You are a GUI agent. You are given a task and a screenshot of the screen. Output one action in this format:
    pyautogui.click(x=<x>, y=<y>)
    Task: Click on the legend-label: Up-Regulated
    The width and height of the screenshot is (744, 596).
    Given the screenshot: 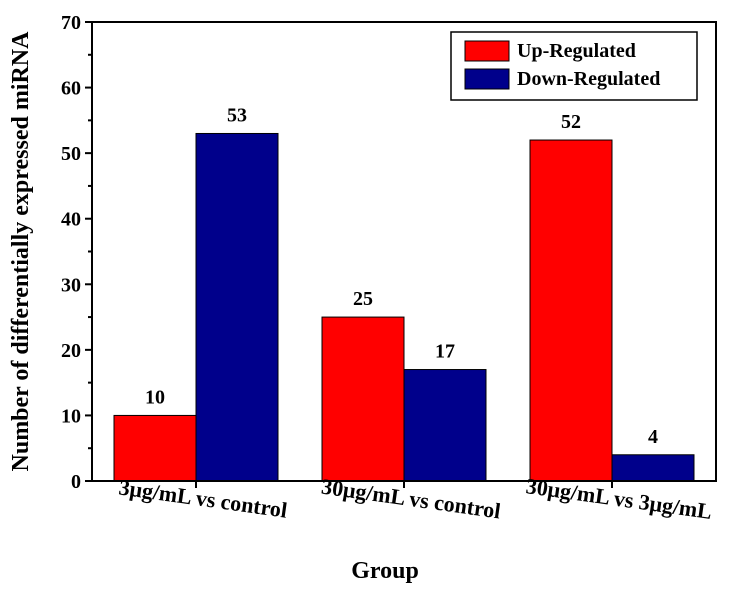 What is the action you would take?
    pyautogui.click(x=576, y=51)
    